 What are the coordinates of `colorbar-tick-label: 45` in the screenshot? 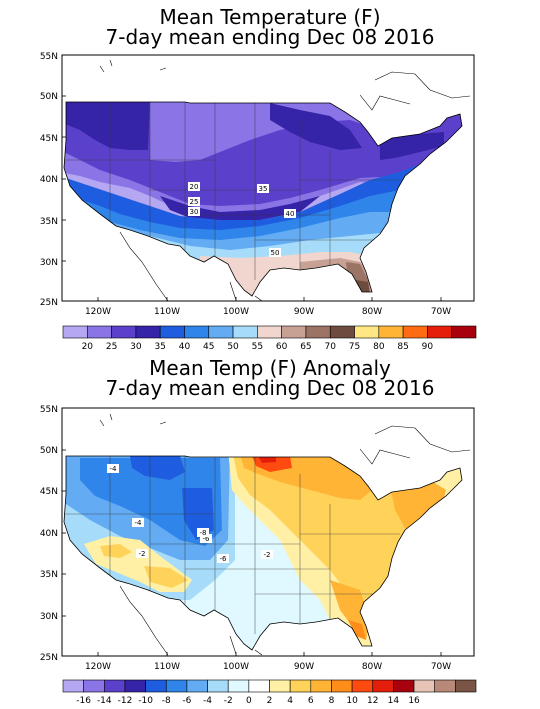 It's located at (208, 347).